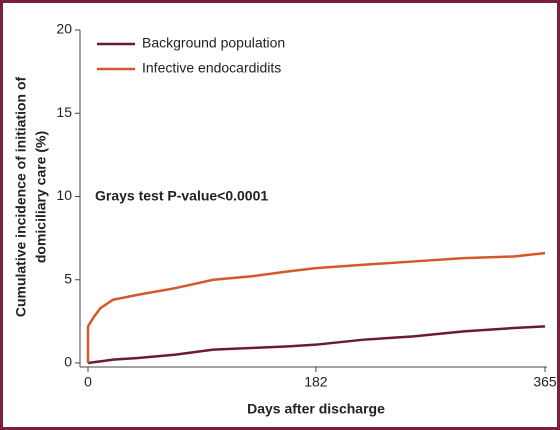  Describe the element at coordinates (41, 197) in the screenshot. I see `y-axis-label: domiciliary care (%)` at that location.